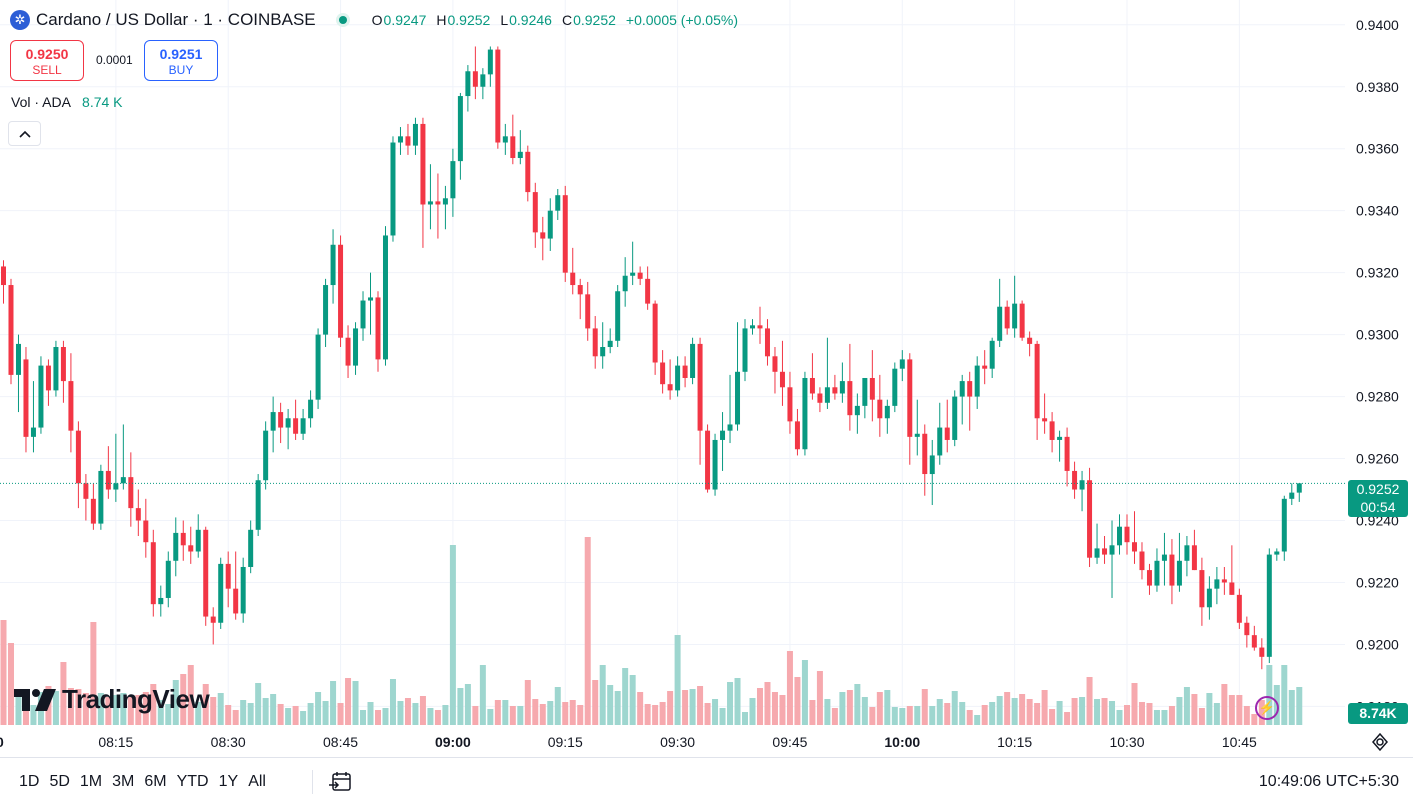 Image resolution: width=1413 pixels, height=806 pixels. What do you see at coordinates (29, 781) in the screenshot?
I see `range-1d: 1D` at bounding box center [29, 781].